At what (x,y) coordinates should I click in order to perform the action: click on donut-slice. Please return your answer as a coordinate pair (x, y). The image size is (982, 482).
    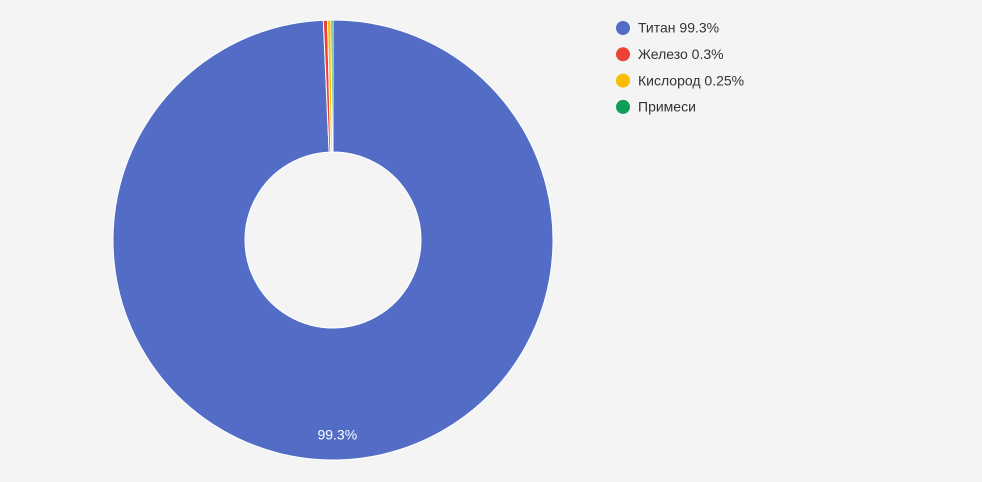
    Looking at the image, I should click on (332, 86).